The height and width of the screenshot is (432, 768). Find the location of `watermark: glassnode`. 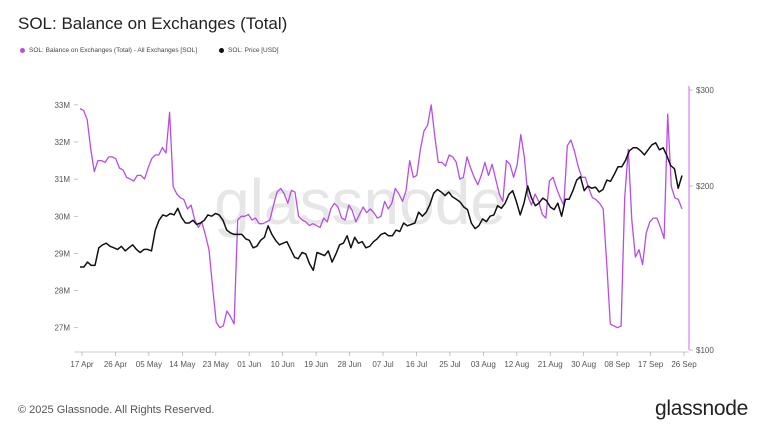

watermark: glassnode is located at coordinates (360, 202).